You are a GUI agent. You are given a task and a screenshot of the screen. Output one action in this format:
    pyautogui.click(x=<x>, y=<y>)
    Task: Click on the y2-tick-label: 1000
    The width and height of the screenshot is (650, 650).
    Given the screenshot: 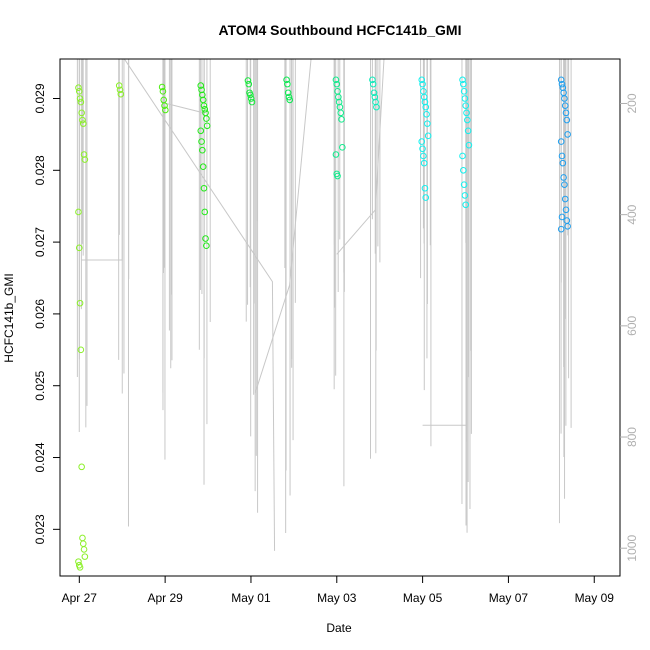 What is the action you would take?
    pyautogui.click(x=632, y=548)
    